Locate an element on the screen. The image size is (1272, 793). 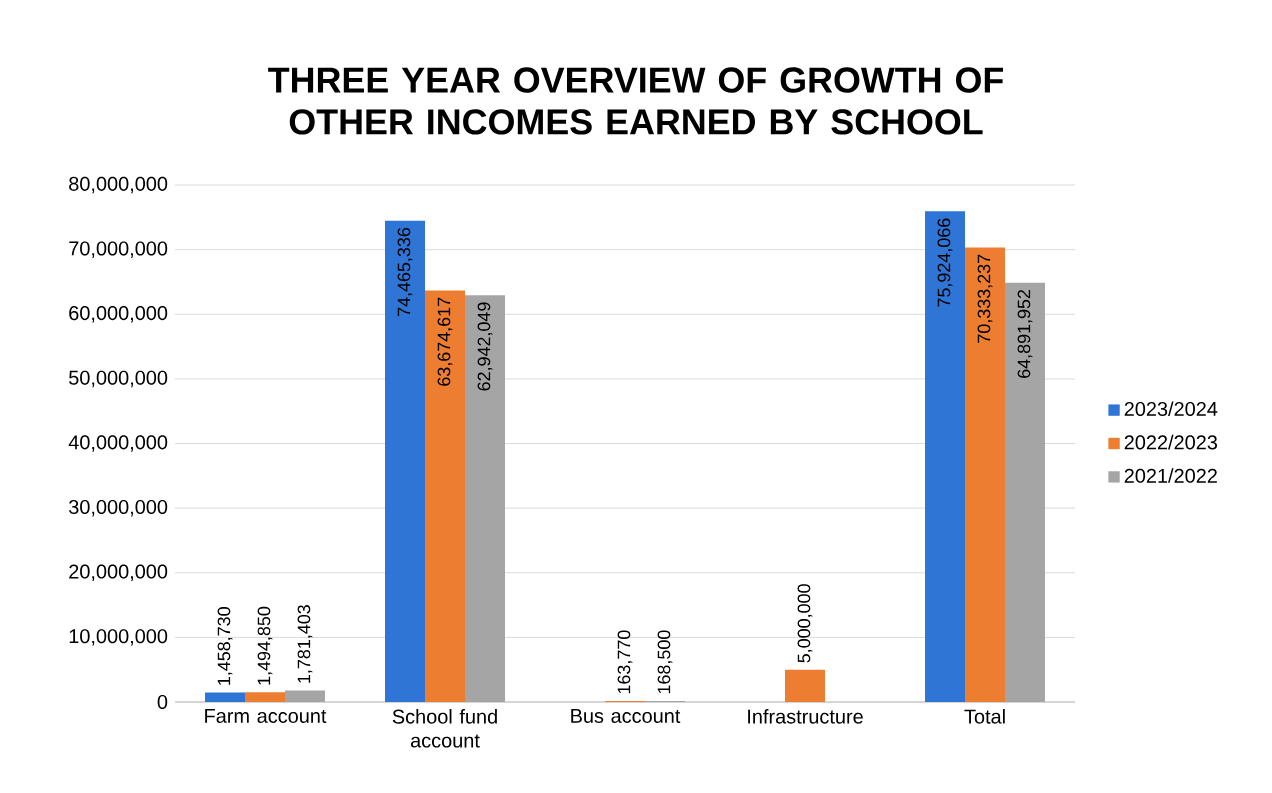
x-tick-label: Farm account is located at coordinates (266, 716).